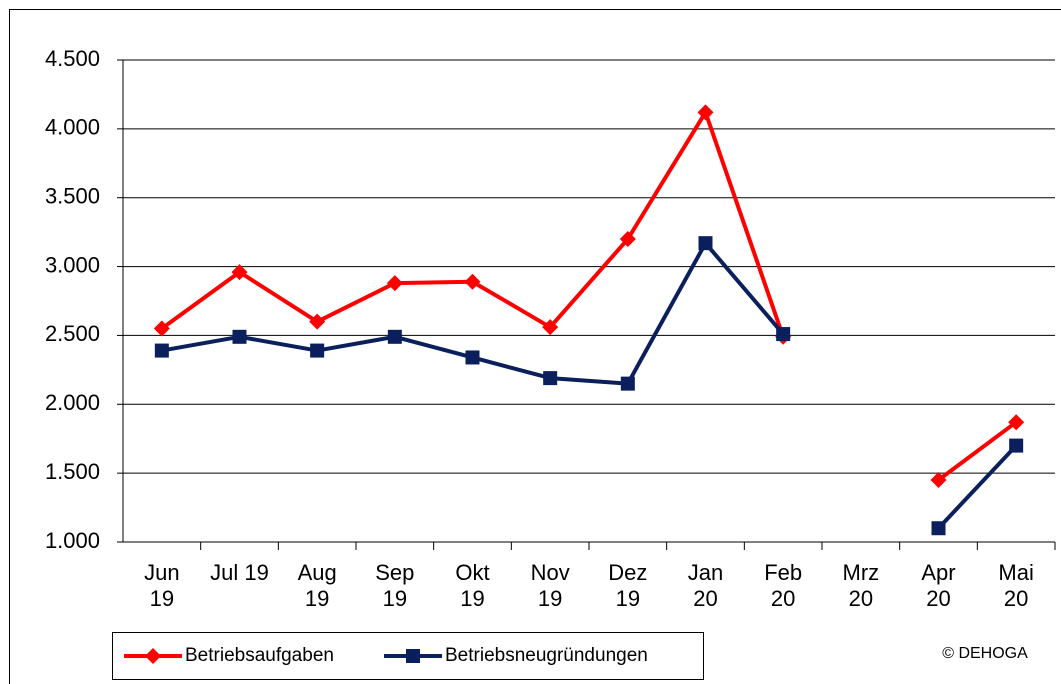 This screenshot has height=684, width=1061. What do you see at coordinates (1016, 585) in the screenshot?
I see `x-tick-label: Mai 20` at bounding box center [1016, 585].